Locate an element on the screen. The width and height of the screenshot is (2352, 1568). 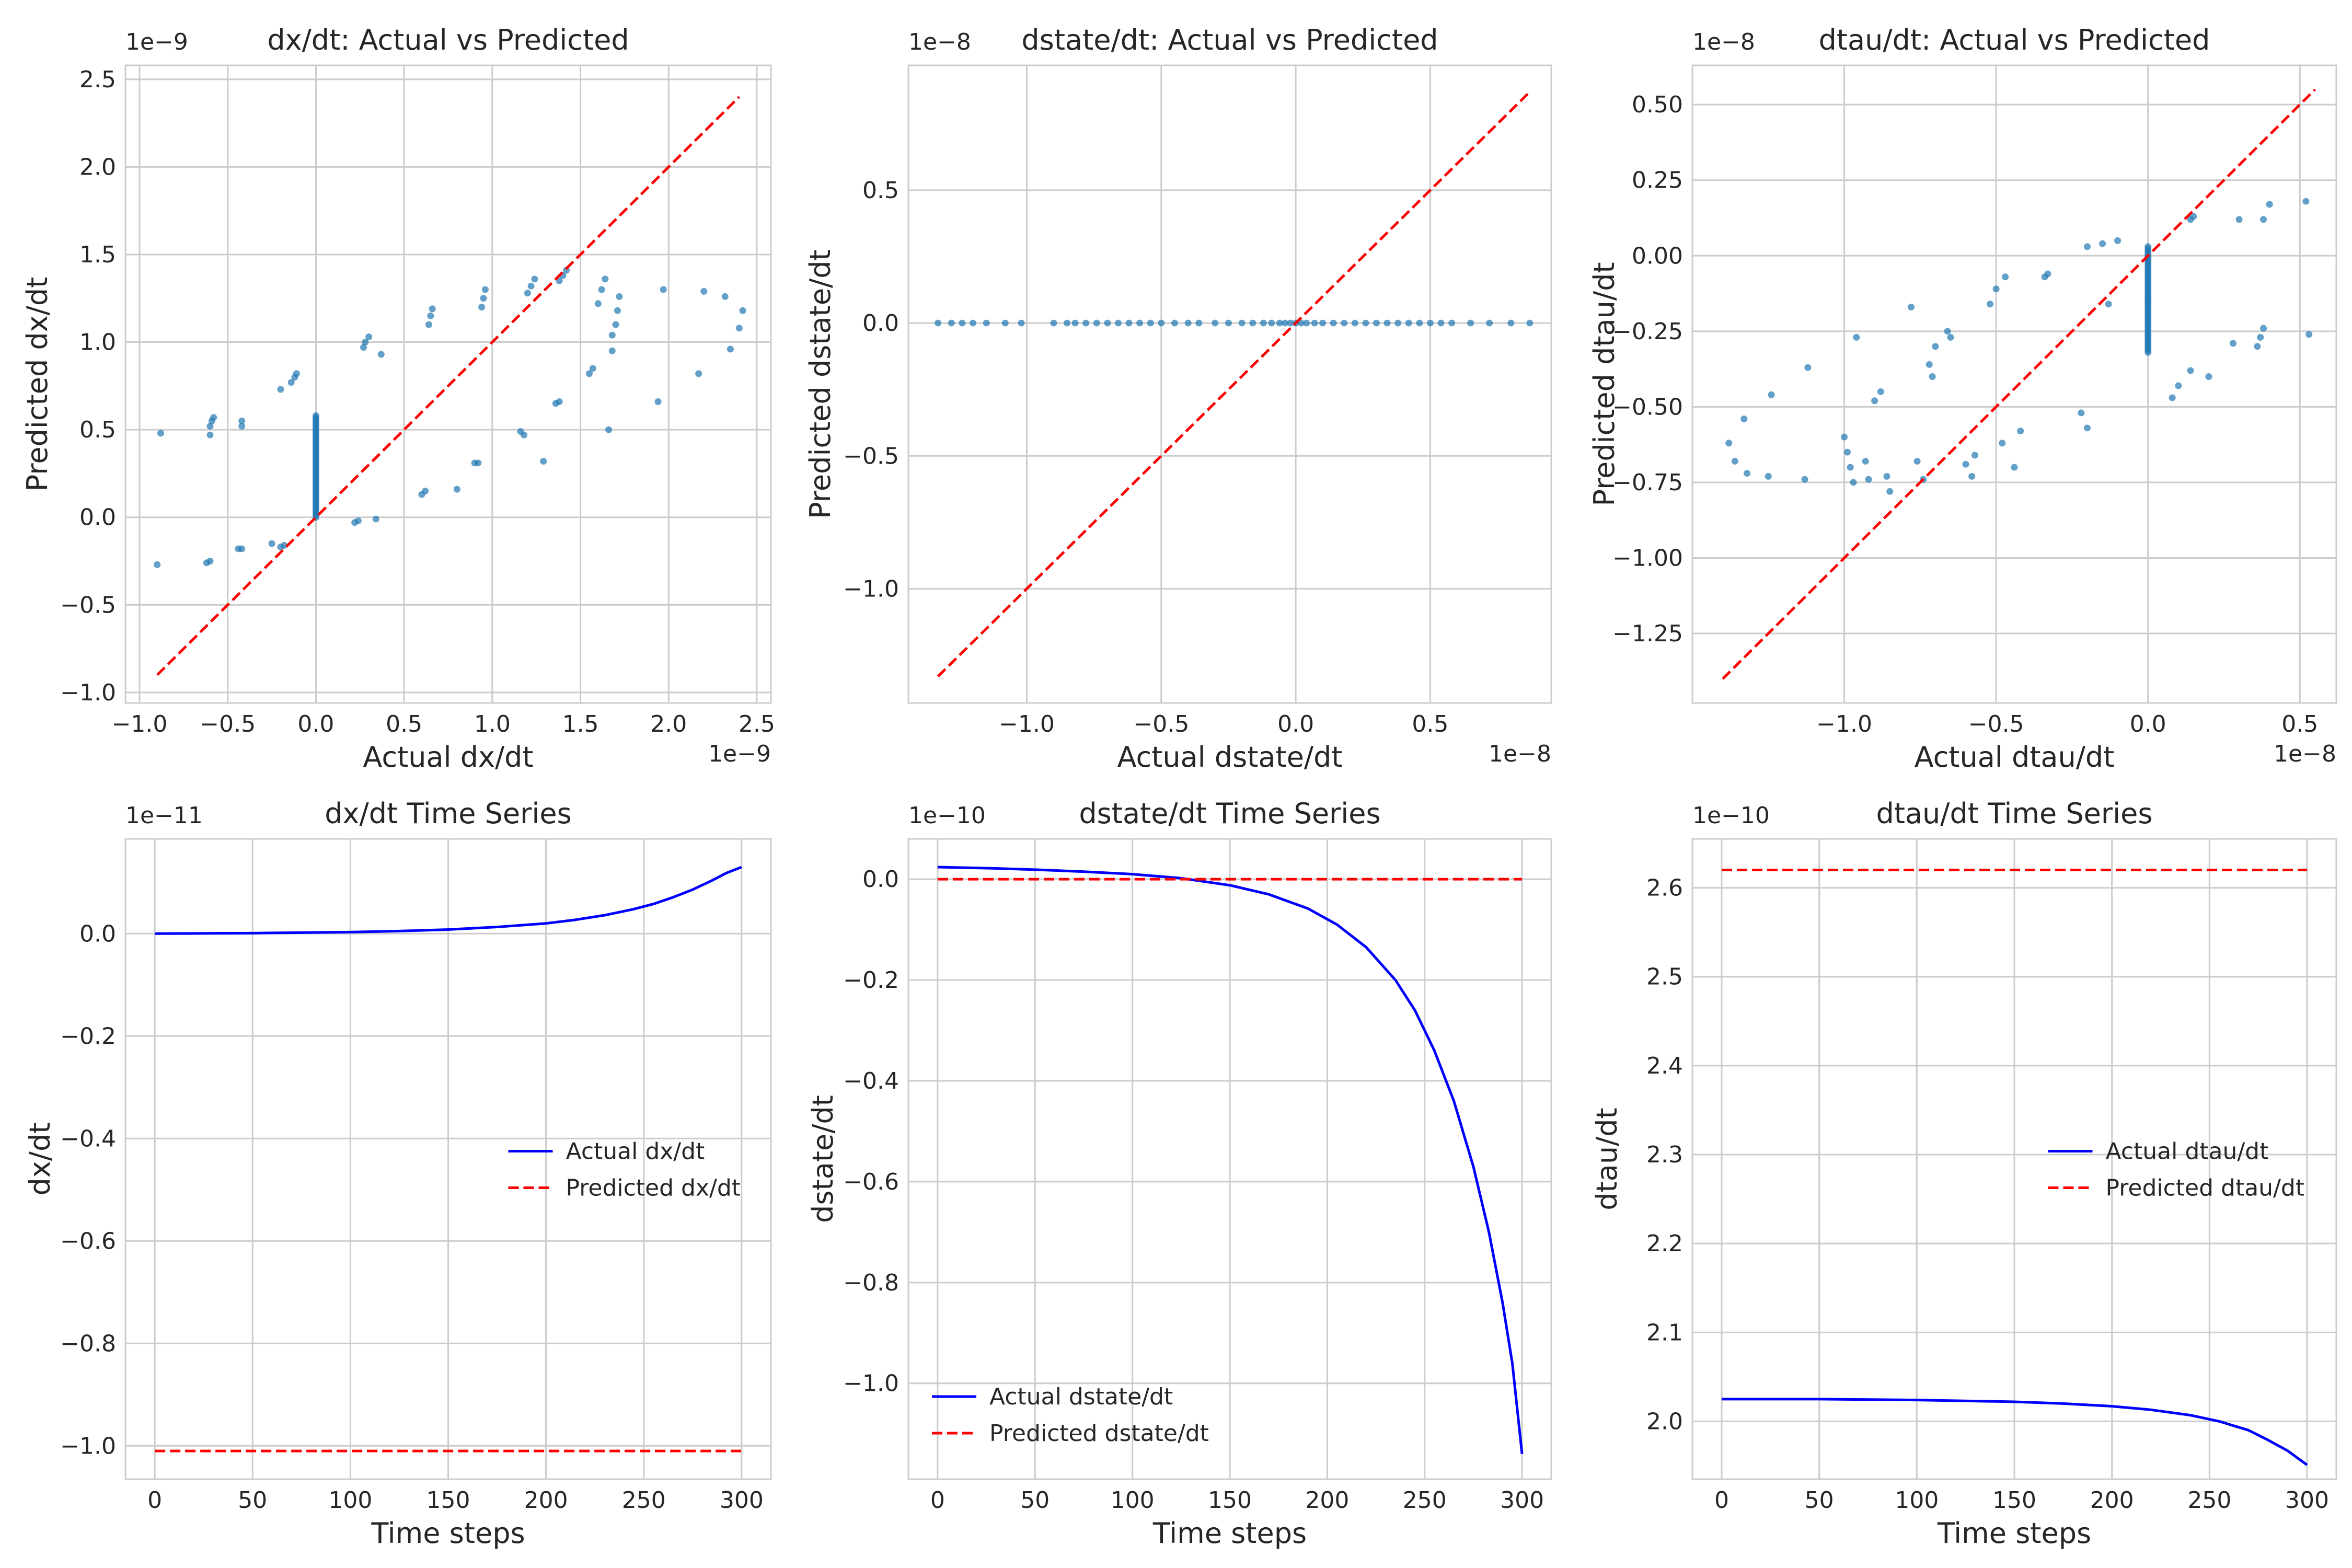
y-tick-label: −0.75 is located at coordinates (1647, 482).